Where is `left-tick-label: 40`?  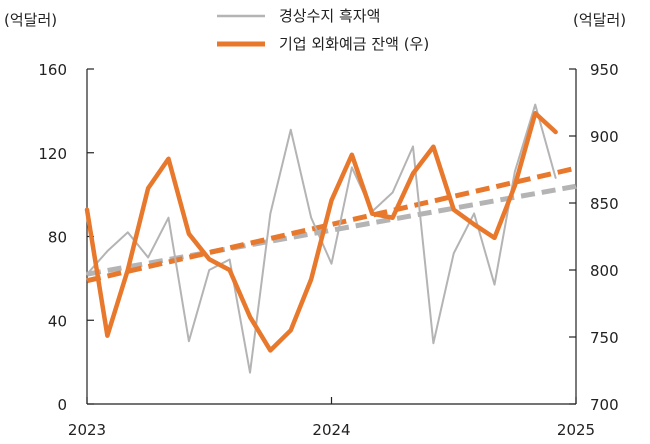 left-tick-label: 40 is located at coordinates (57, 321).